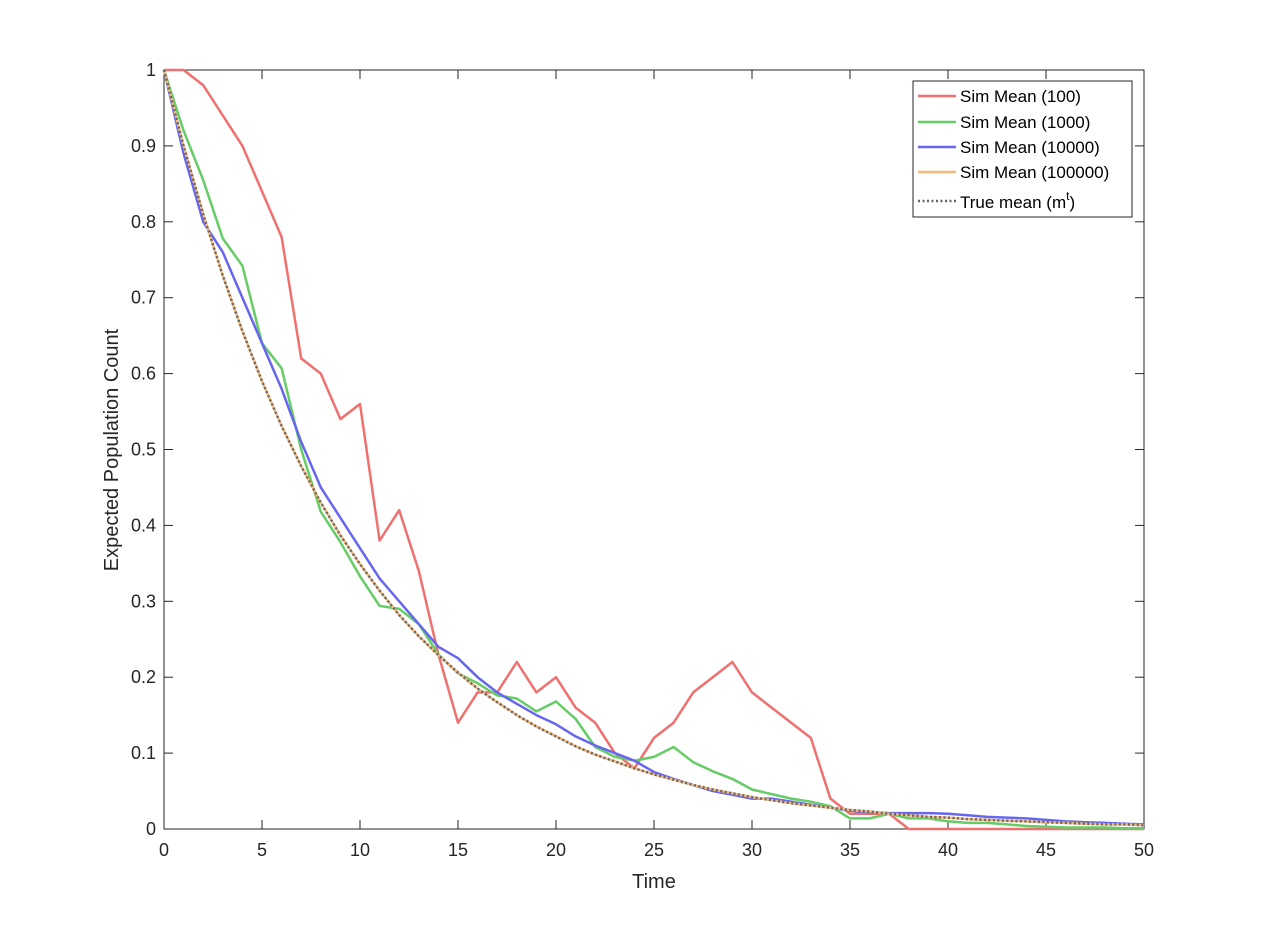 Image resolution: width=1264 pixels, height=932 pixels. Describe the element at coordinates (1072, 202) in the screenshot. I see `legend-label-true-mean-suffix: )` at that location.